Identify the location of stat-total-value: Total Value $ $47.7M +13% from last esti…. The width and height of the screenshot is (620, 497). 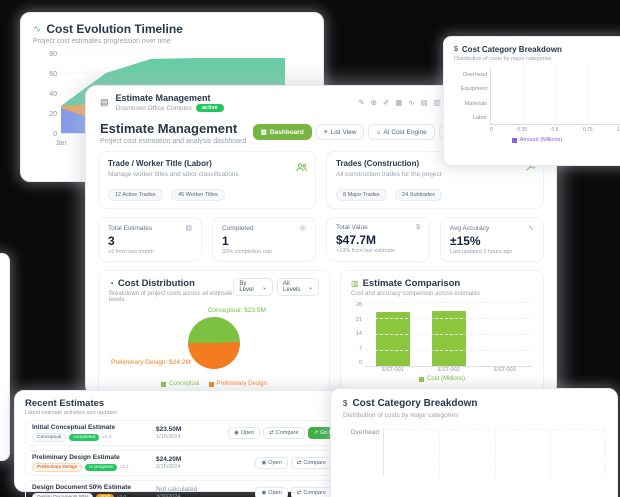
(378, 239).